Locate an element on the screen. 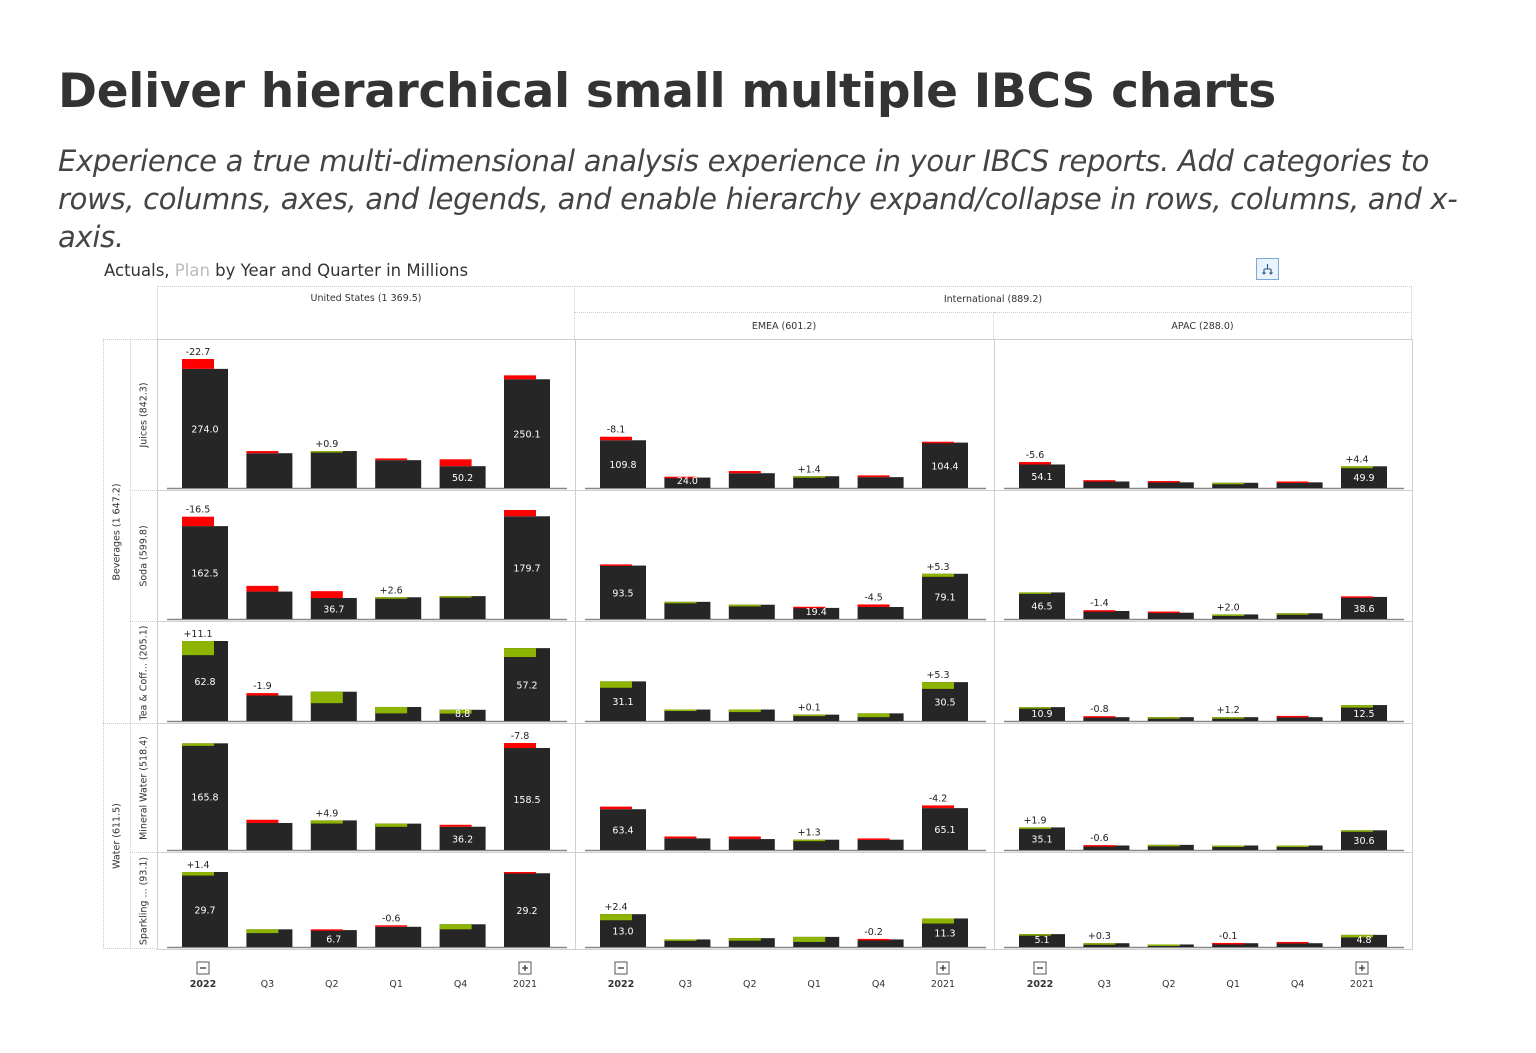 This screenshot has height=1053, width=1536. actual-data-label: 50.2 is located at coordinates (462, 478).